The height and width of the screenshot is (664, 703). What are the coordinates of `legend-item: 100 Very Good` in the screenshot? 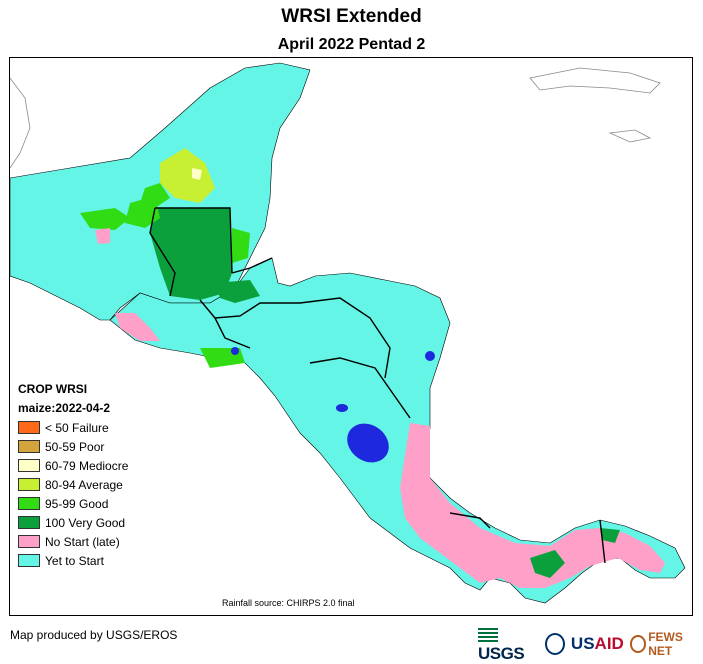 It's located at (73, 522).